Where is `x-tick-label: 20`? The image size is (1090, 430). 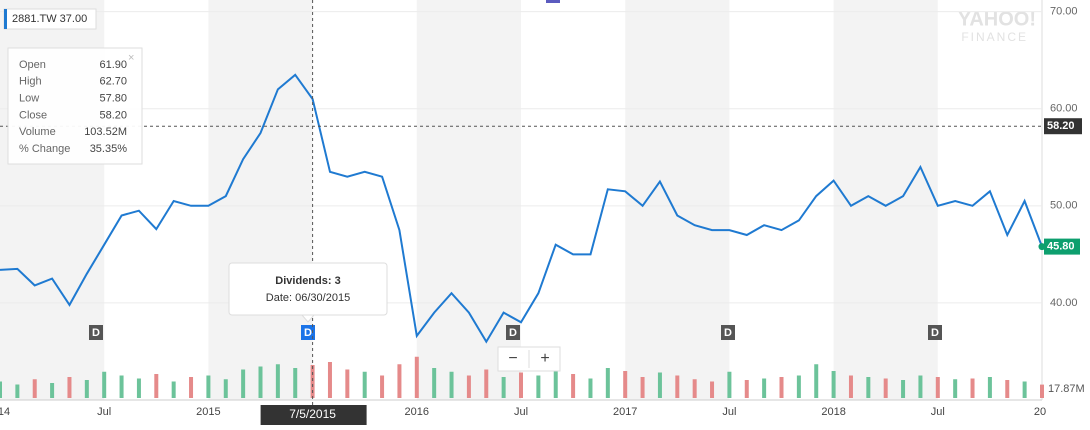 x-tick-label: 20 is located at coordinates (1040, 412).